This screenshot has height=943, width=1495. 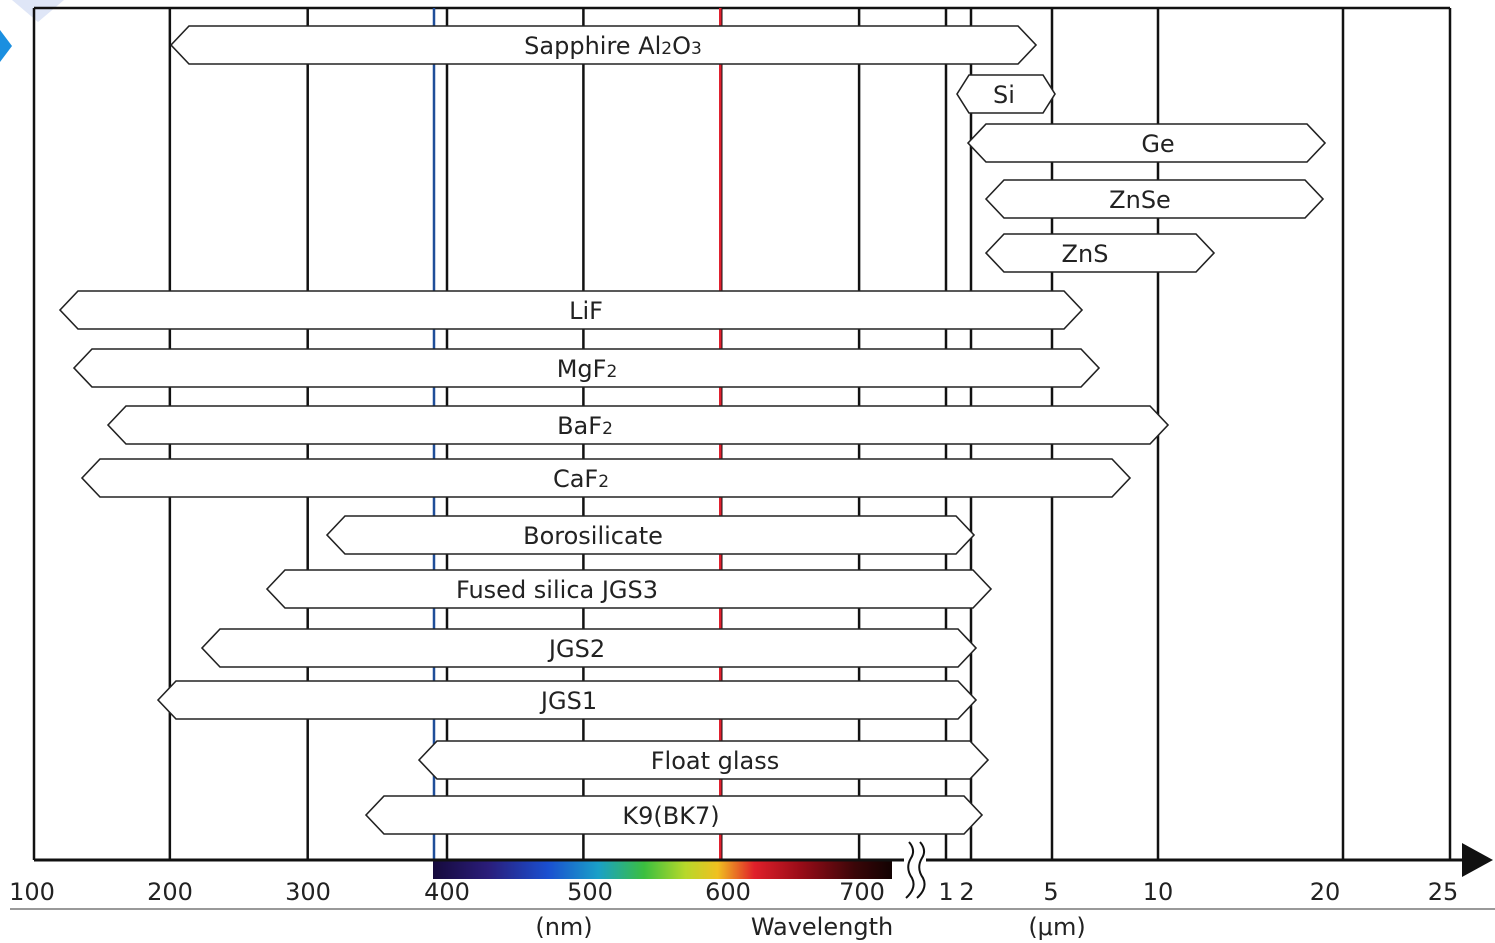 I want to click on tick-label-400nm: 400, so click(x=447, y=892).